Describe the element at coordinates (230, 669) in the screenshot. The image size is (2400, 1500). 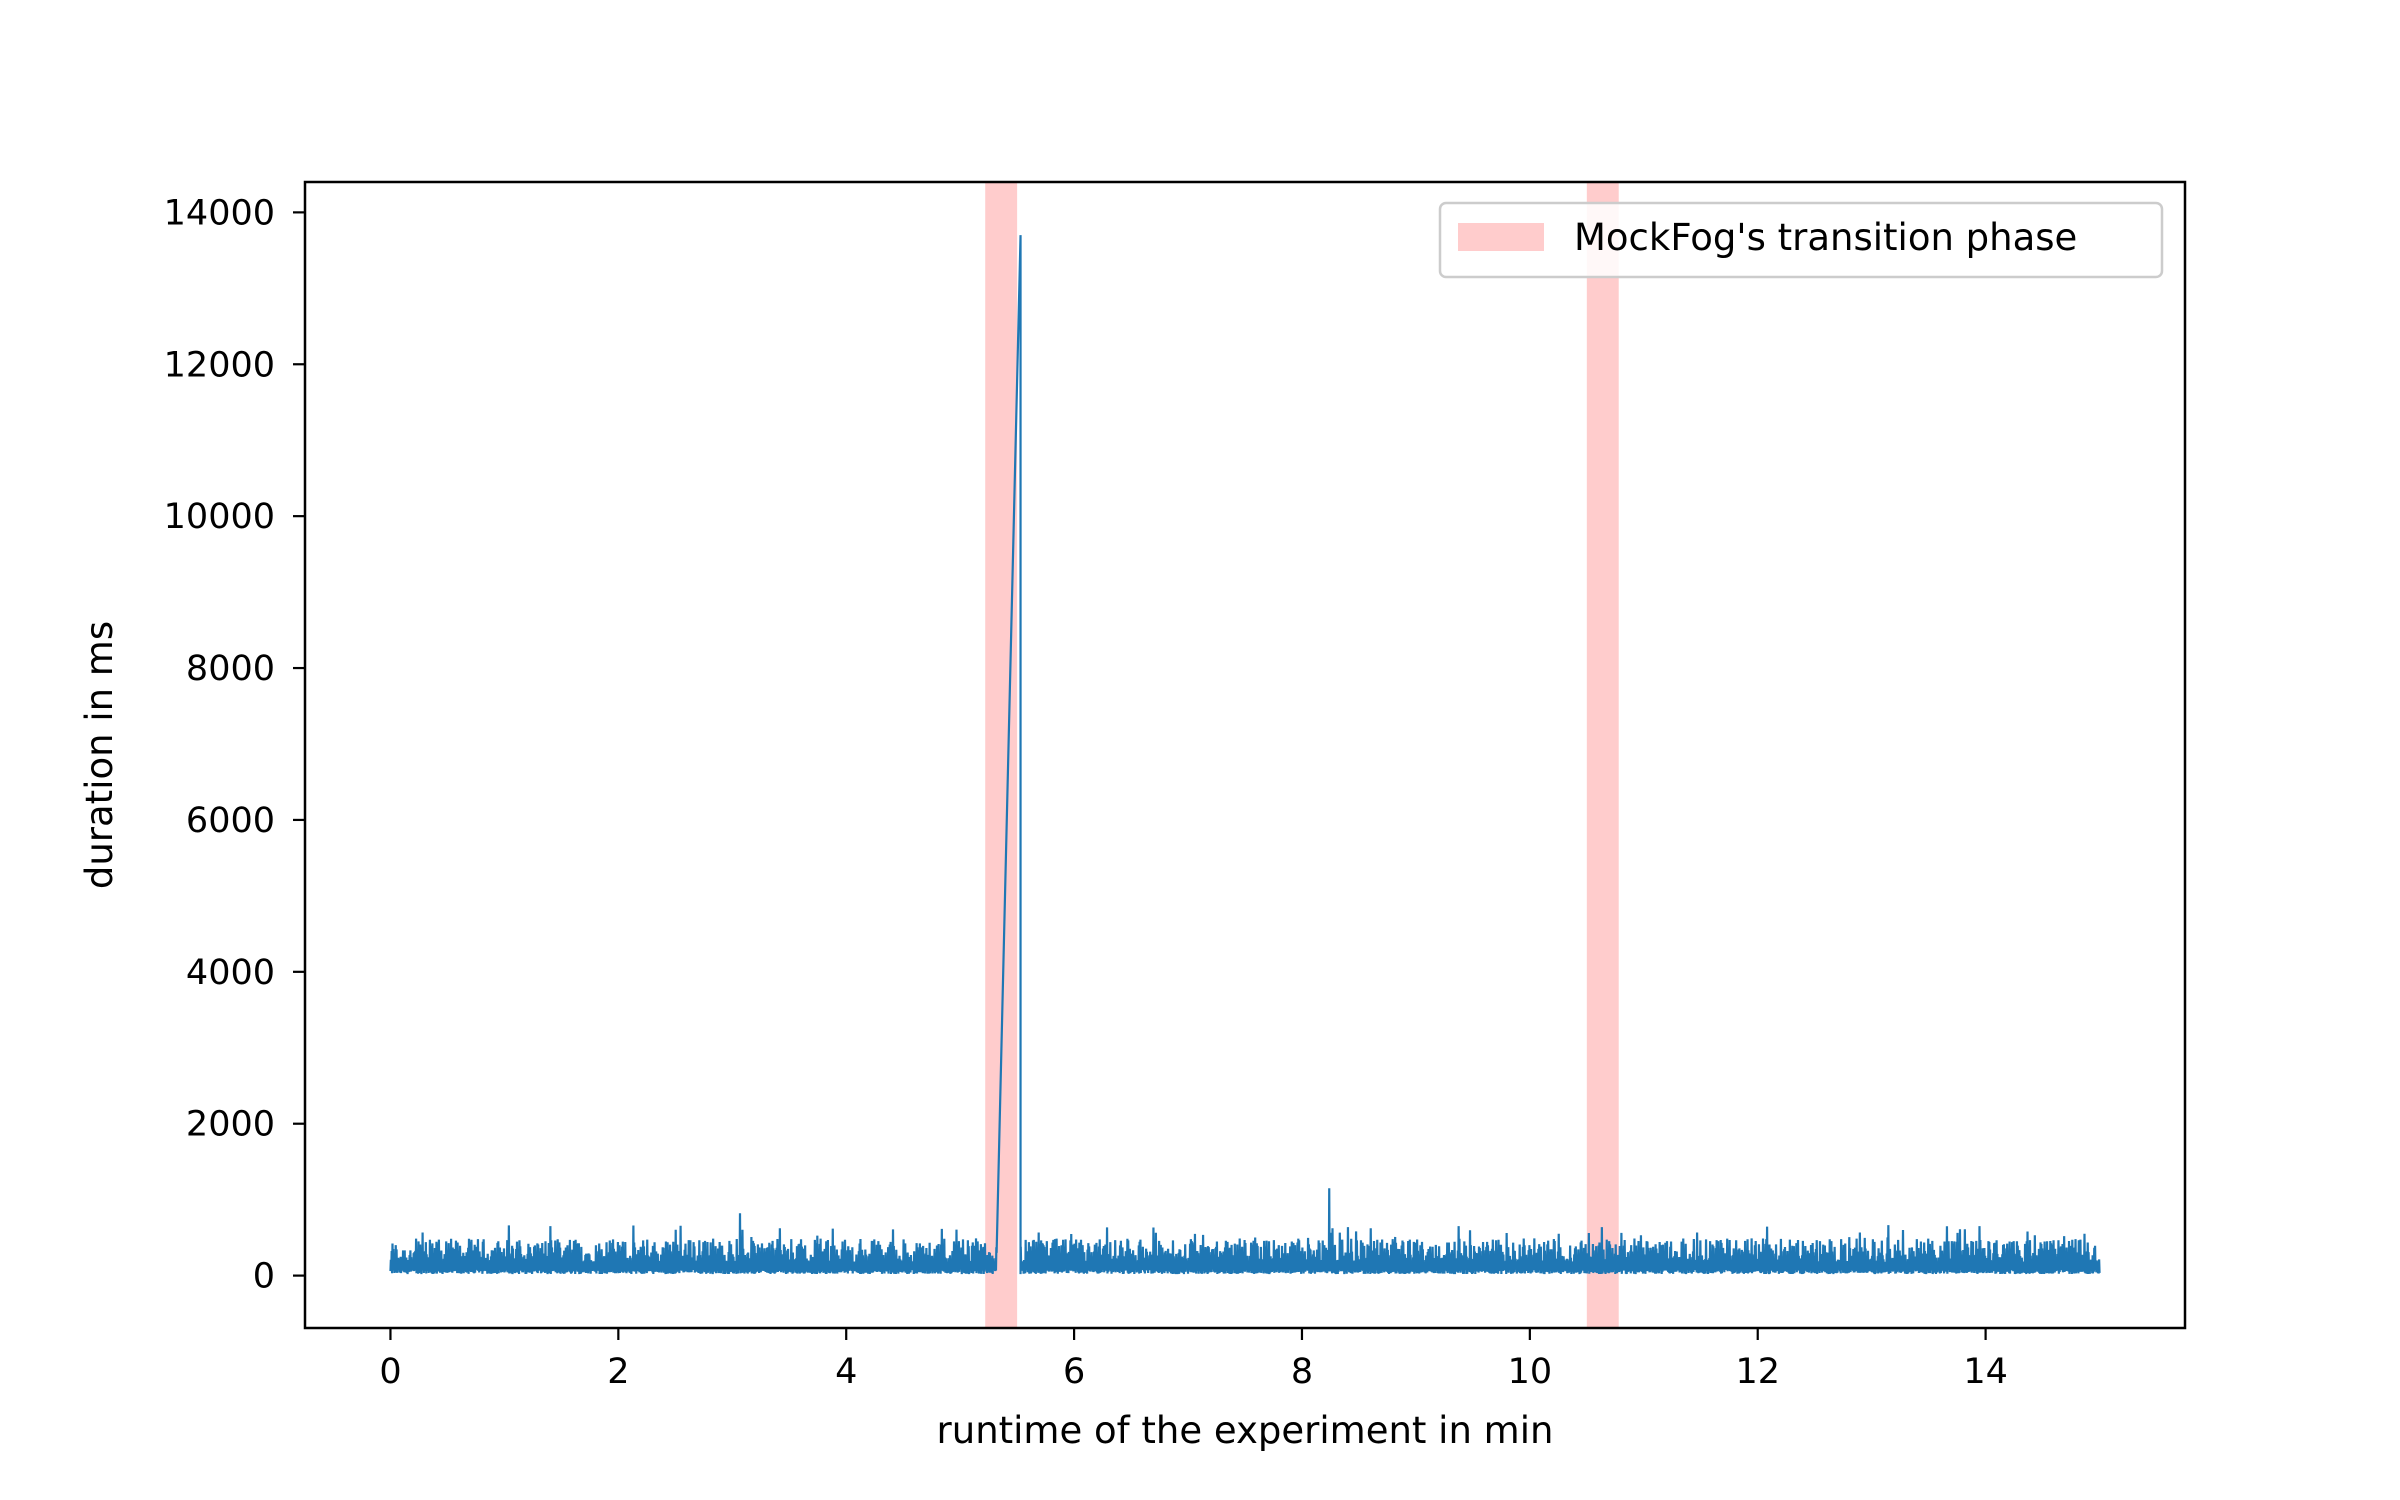
I see `y-tick-label-8000: 8000` at that location.